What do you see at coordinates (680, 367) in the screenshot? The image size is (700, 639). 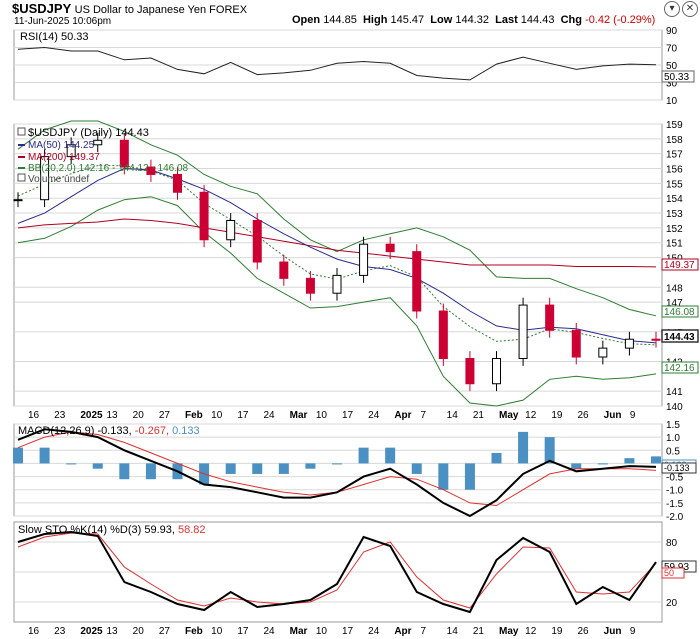 I see `bb-lower-badge` at bounding box center [680, 367].